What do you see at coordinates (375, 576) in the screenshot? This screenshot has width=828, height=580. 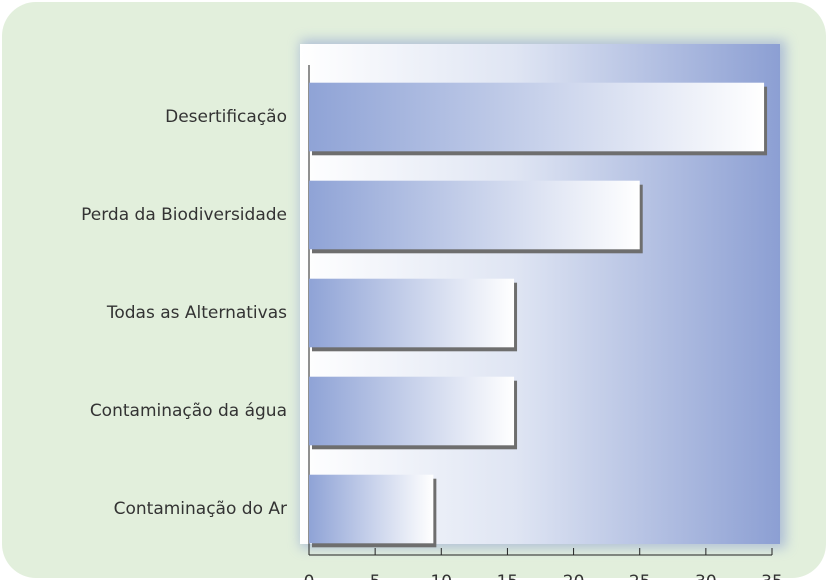 I see `x-tick-label: 5` at bounding box center [375, 576].